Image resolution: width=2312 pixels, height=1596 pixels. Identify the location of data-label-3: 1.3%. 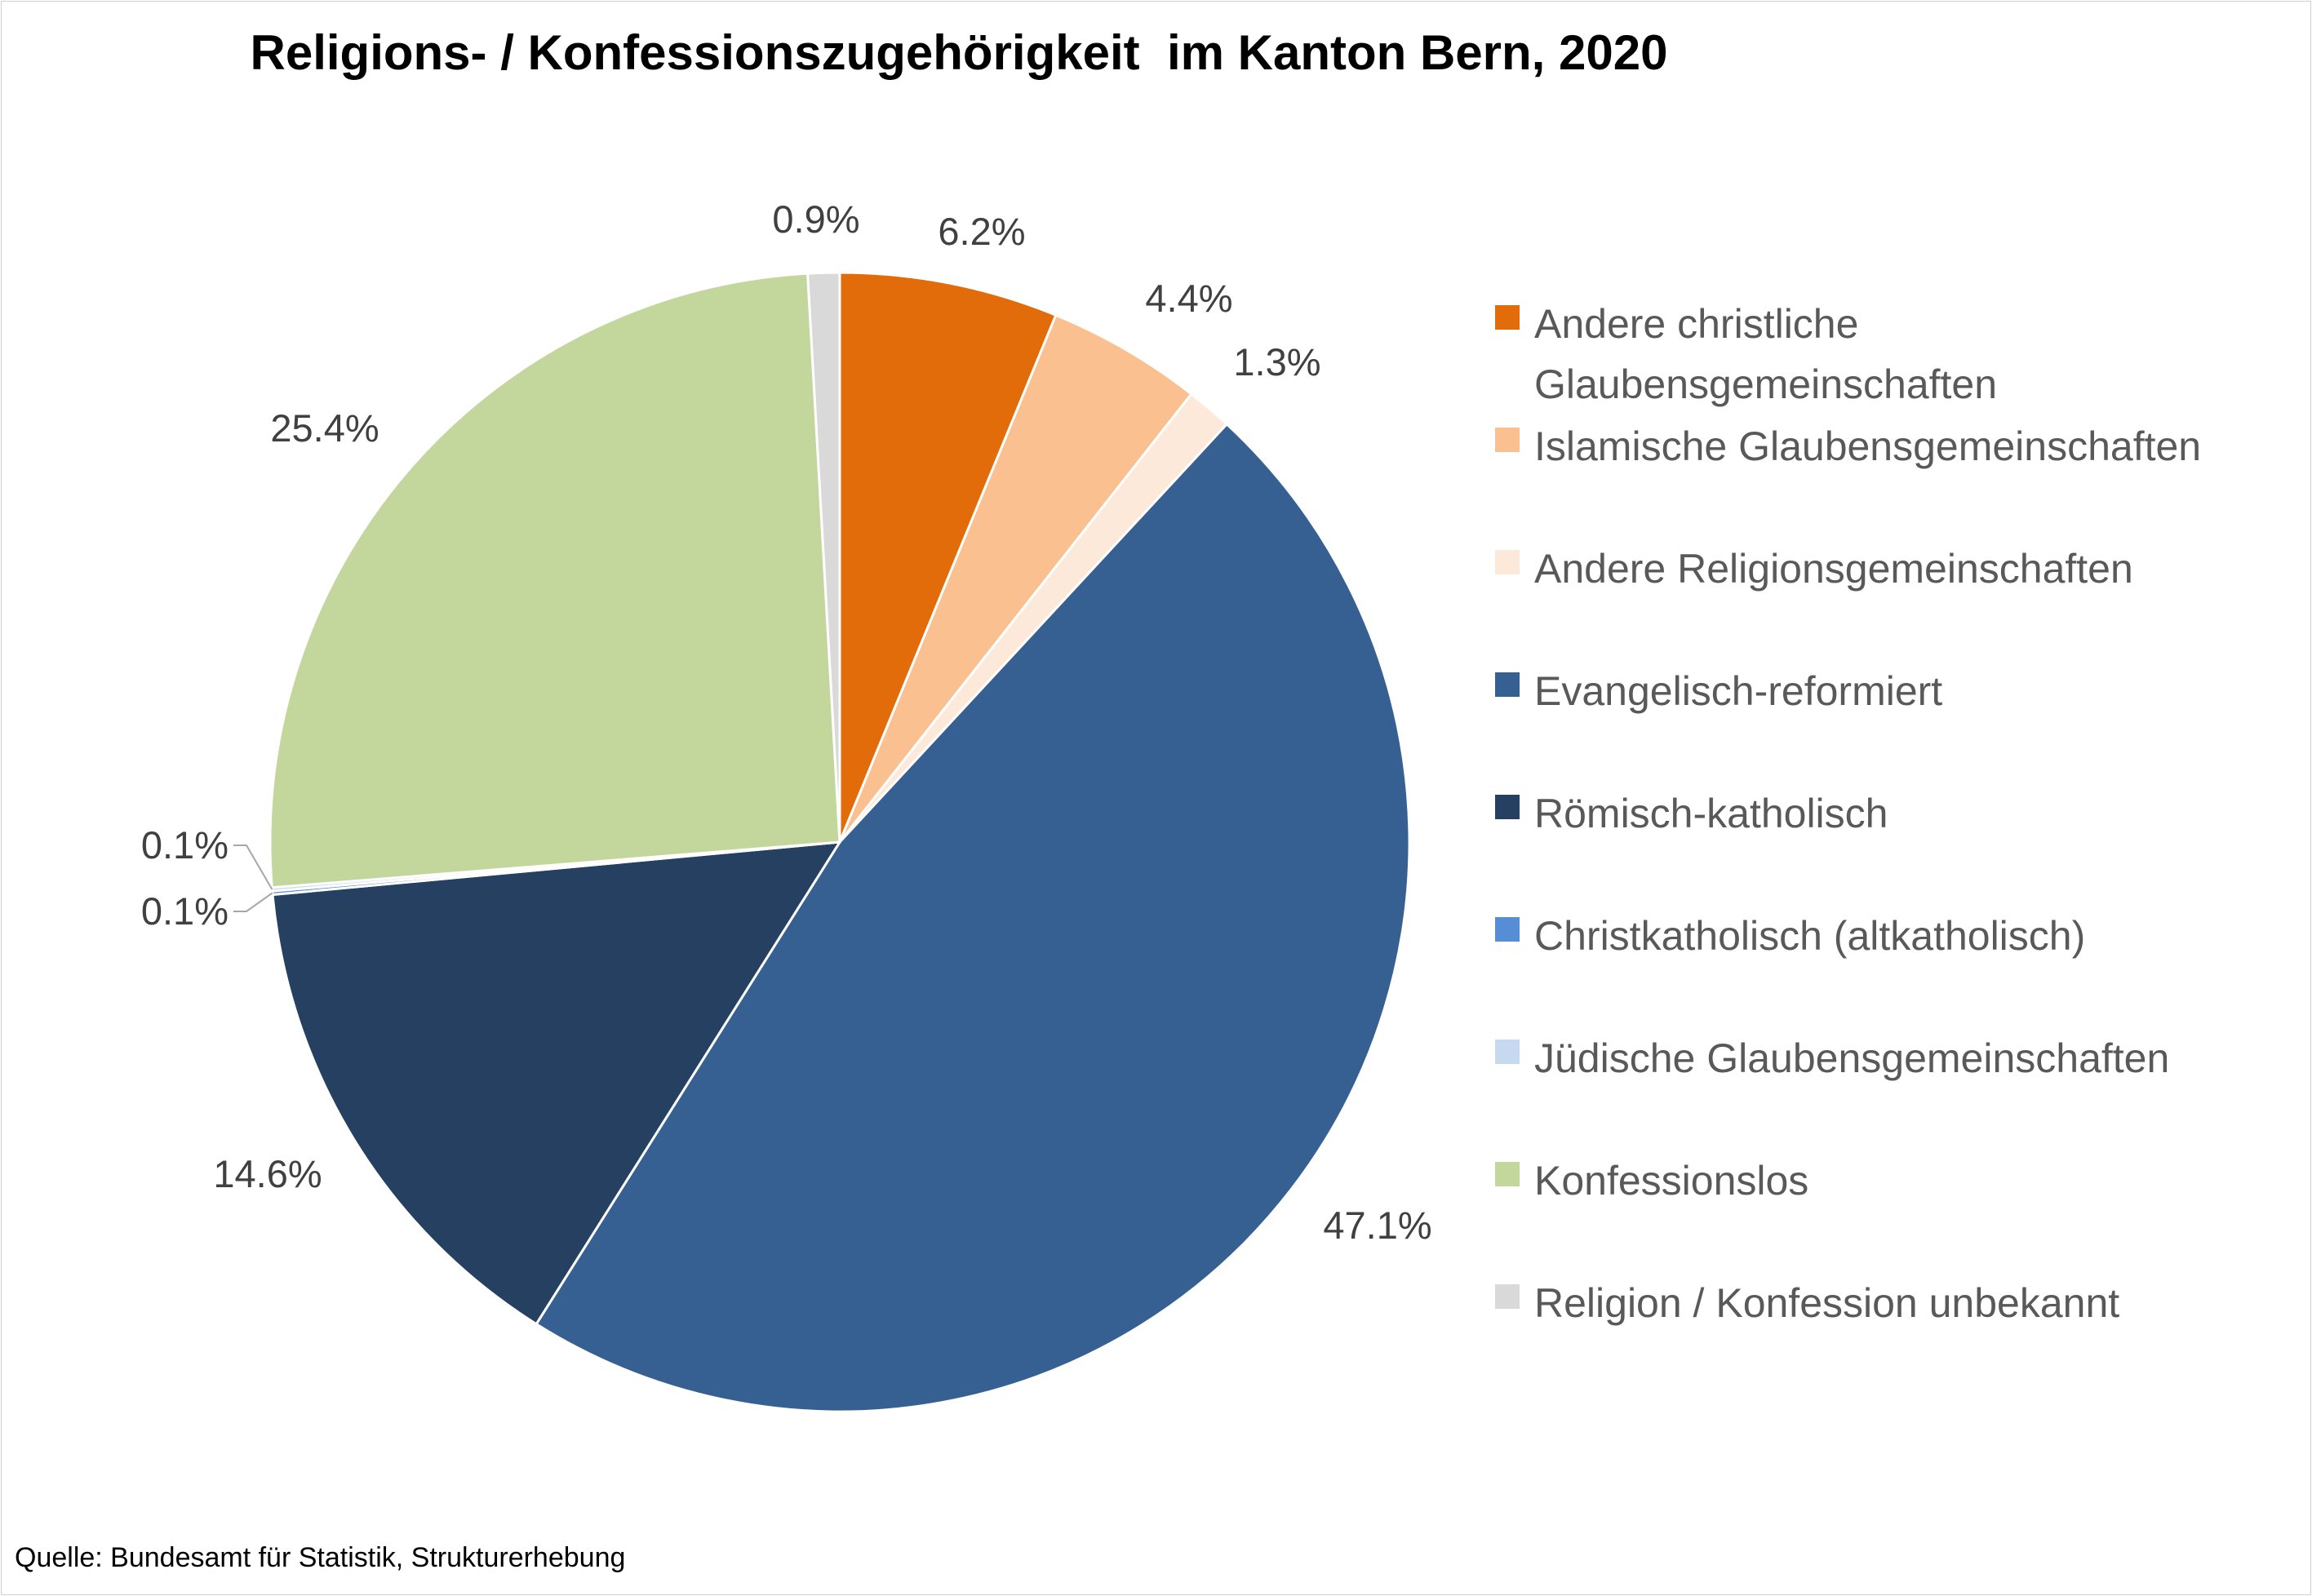
(1276, 361).